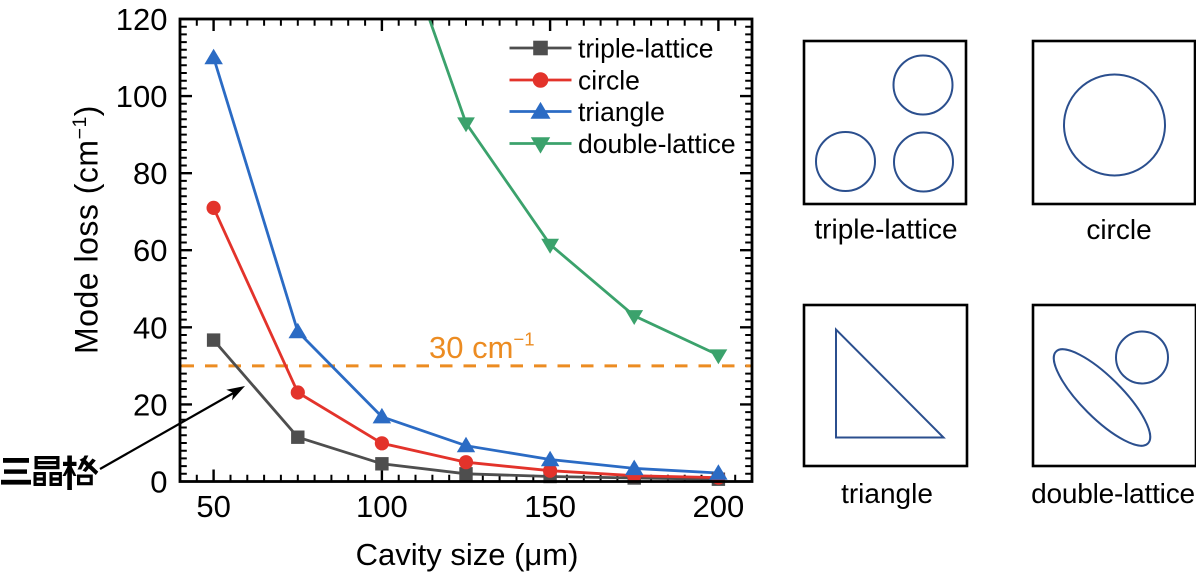 Image resolution: width=1196 pixels, height=579 pixels. I want to click on svg-text: 200, so click(719, 506).